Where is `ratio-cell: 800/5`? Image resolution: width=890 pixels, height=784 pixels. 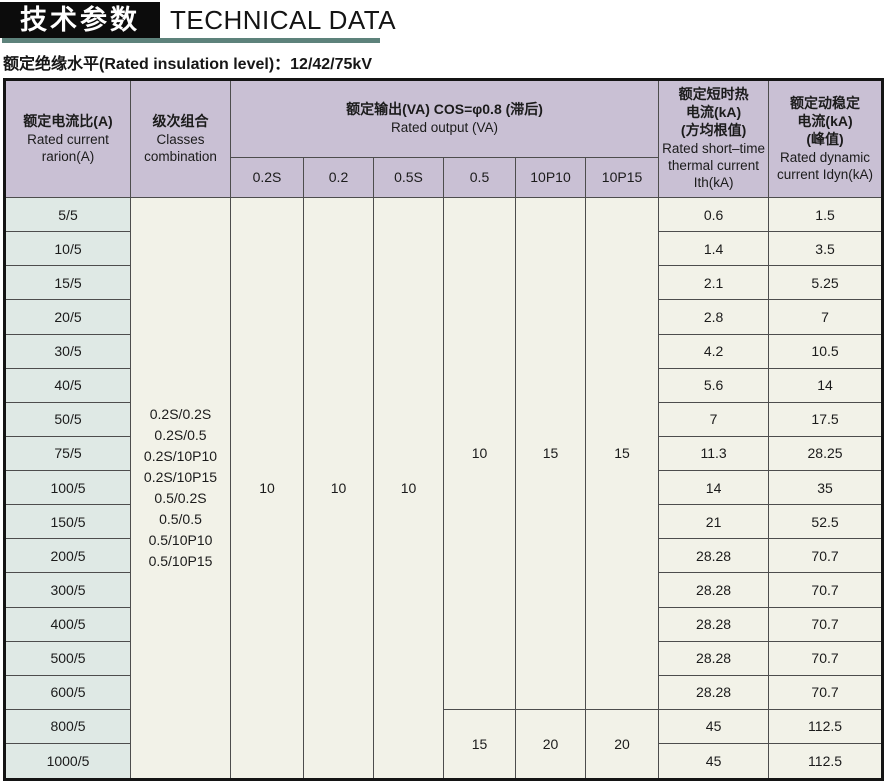 ratio-cell: 800/5 is located at coordinates (67, 726).